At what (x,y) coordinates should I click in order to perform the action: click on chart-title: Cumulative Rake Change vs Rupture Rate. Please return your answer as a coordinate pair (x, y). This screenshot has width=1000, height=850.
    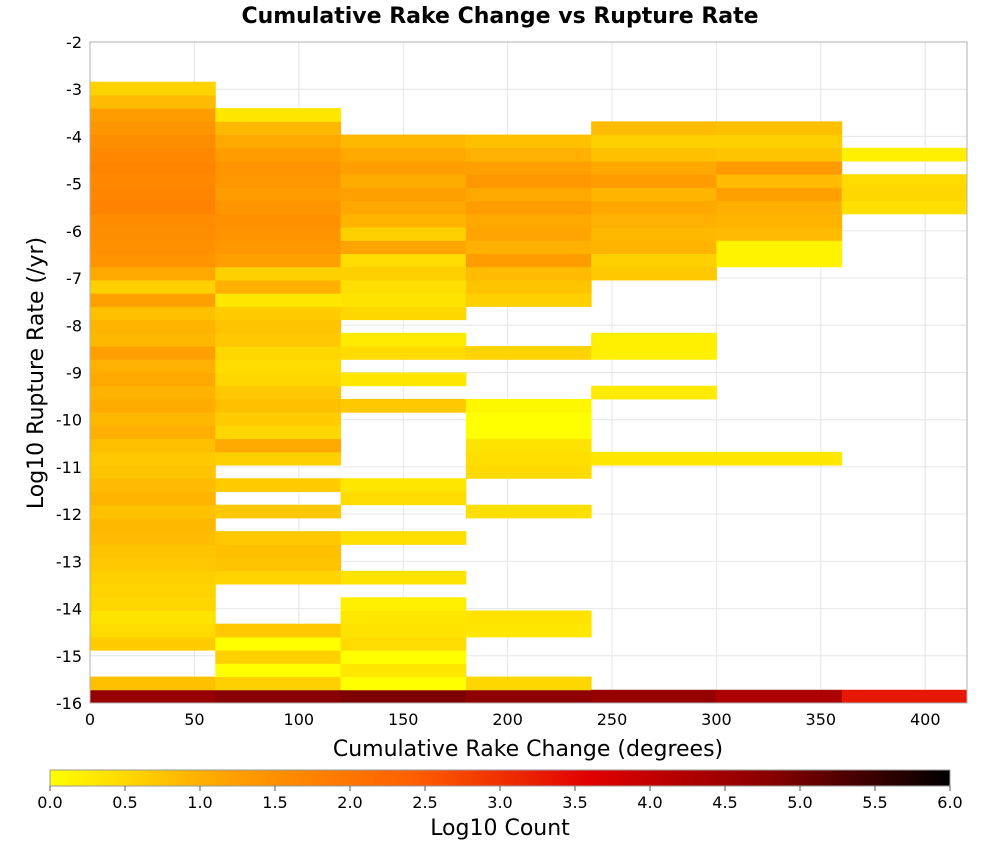
    Looking at the image, I should click on (499, 16).